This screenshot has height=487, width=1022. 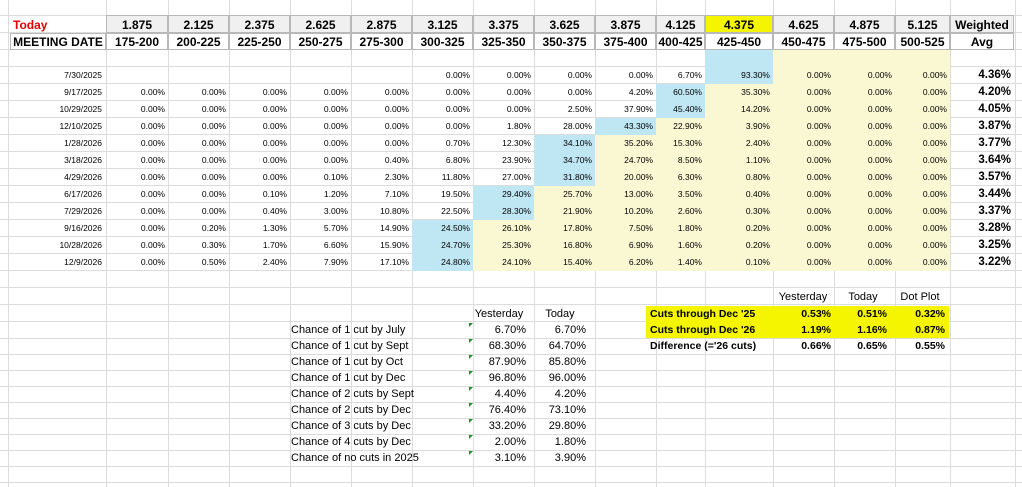 What do you see at coordinates (739, 211) in the screenshot?
I see `probability-cell: 0.30%` at bounding box center [739, 211].